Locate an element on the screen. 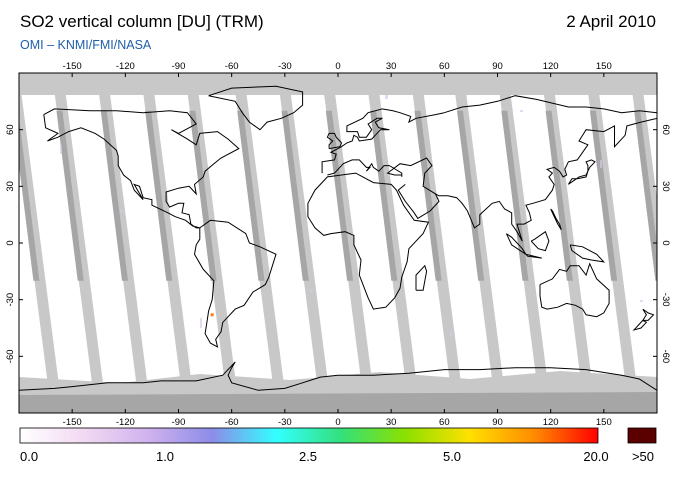 The width and height of the screenshot is (676, 480). lon-tick-label-bottom: 60 is located at coordinates (444, 422).